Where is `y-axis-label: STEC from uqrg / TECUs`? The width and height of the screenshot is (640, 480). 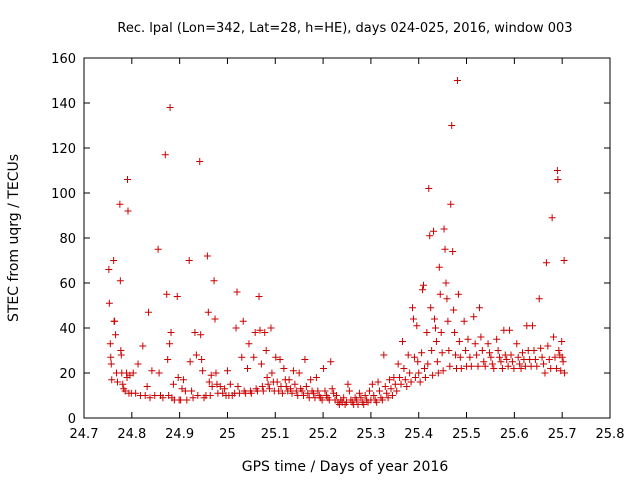
y-axis-label: STEC from uqrg / TECUs is located at coordinates (14, 238).